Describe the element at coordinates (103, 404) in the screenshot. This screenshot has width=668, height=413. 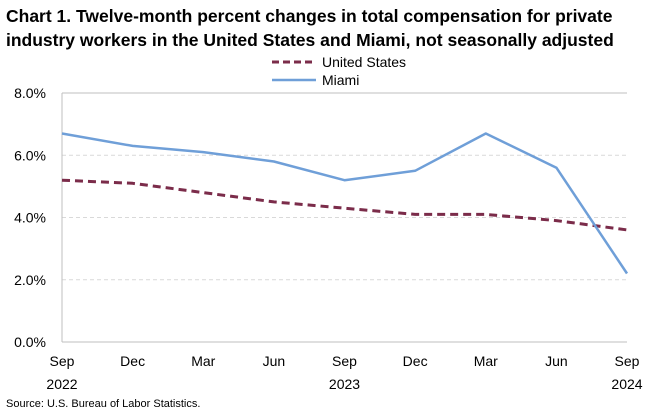
I see `source-note: Source: U.S. Bureau of Labor Statistics.` at that location.